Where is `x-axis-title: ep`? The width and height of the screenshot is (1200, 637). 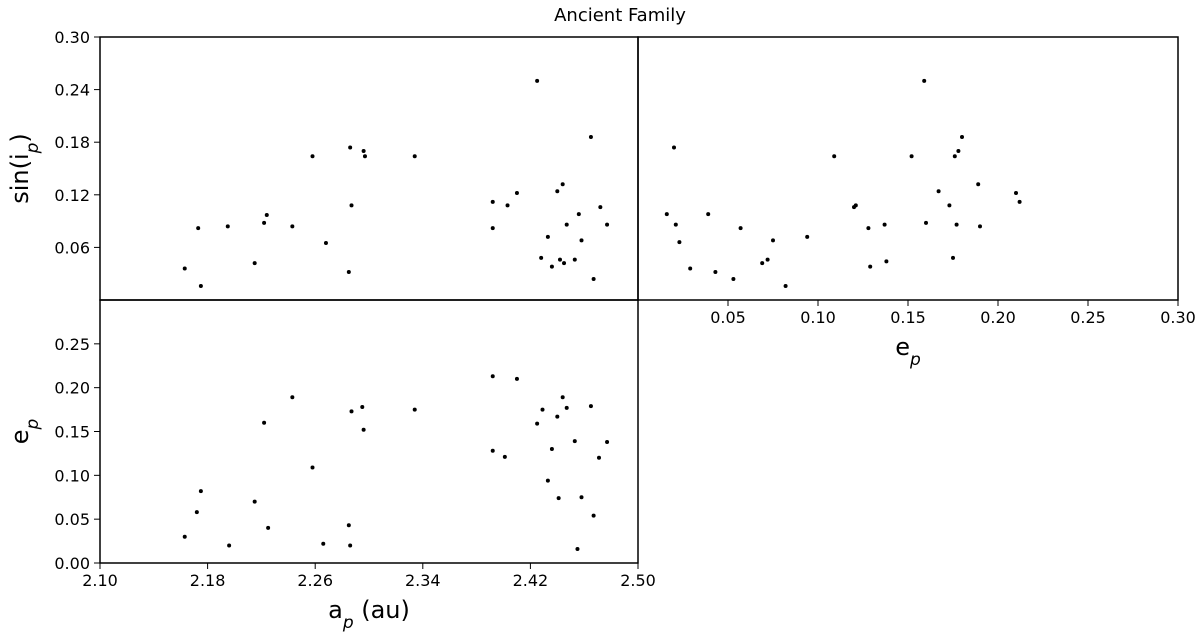 x-axis-title: ep is located at coordinates (908, 351).